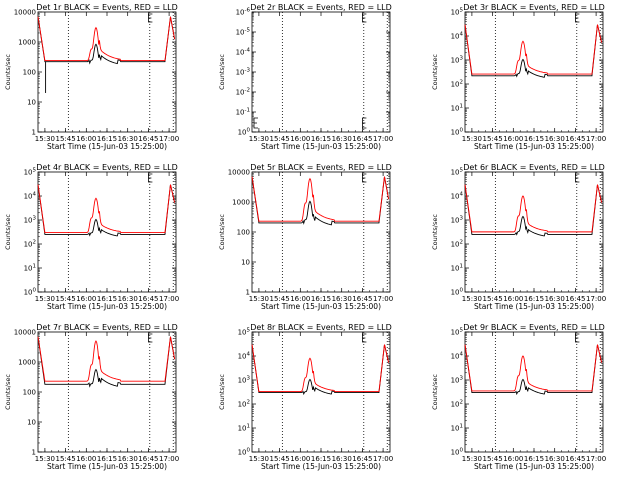  I want to click on panel-title: Det 9r BLACK = Events, RED = LLD, so click(534, 327).